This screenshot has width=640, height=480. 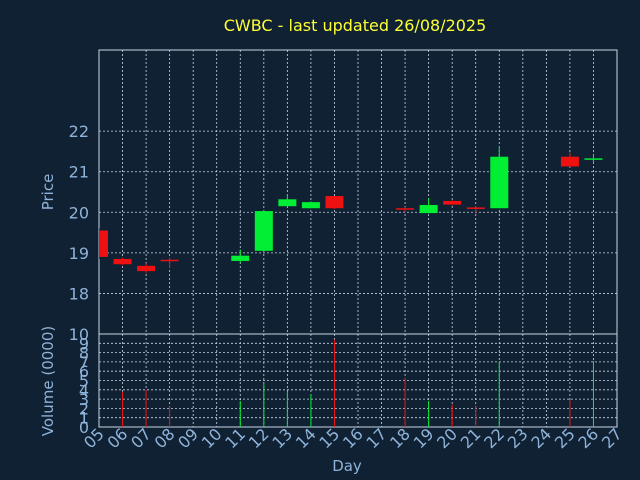 I want to click on price-axis-label: Price, so click(x=48, y=192).